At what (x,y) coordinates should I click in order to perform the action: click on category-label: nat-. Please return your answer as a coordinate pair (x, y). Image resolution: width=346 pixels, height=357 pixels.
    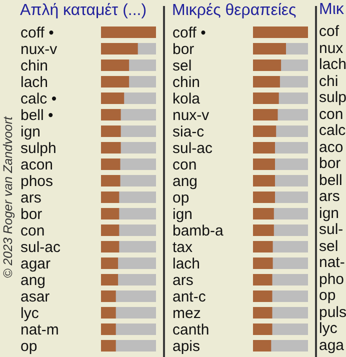
    Looking at the image, I should click on (332, 263).